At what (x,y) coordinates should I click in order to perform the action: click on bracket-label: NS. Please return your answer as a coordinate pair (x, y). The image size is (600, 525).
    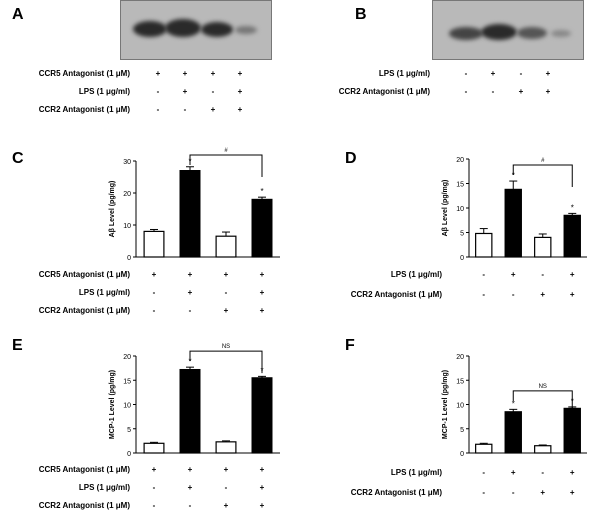
    Looking at the image, I should click on (226, 347).